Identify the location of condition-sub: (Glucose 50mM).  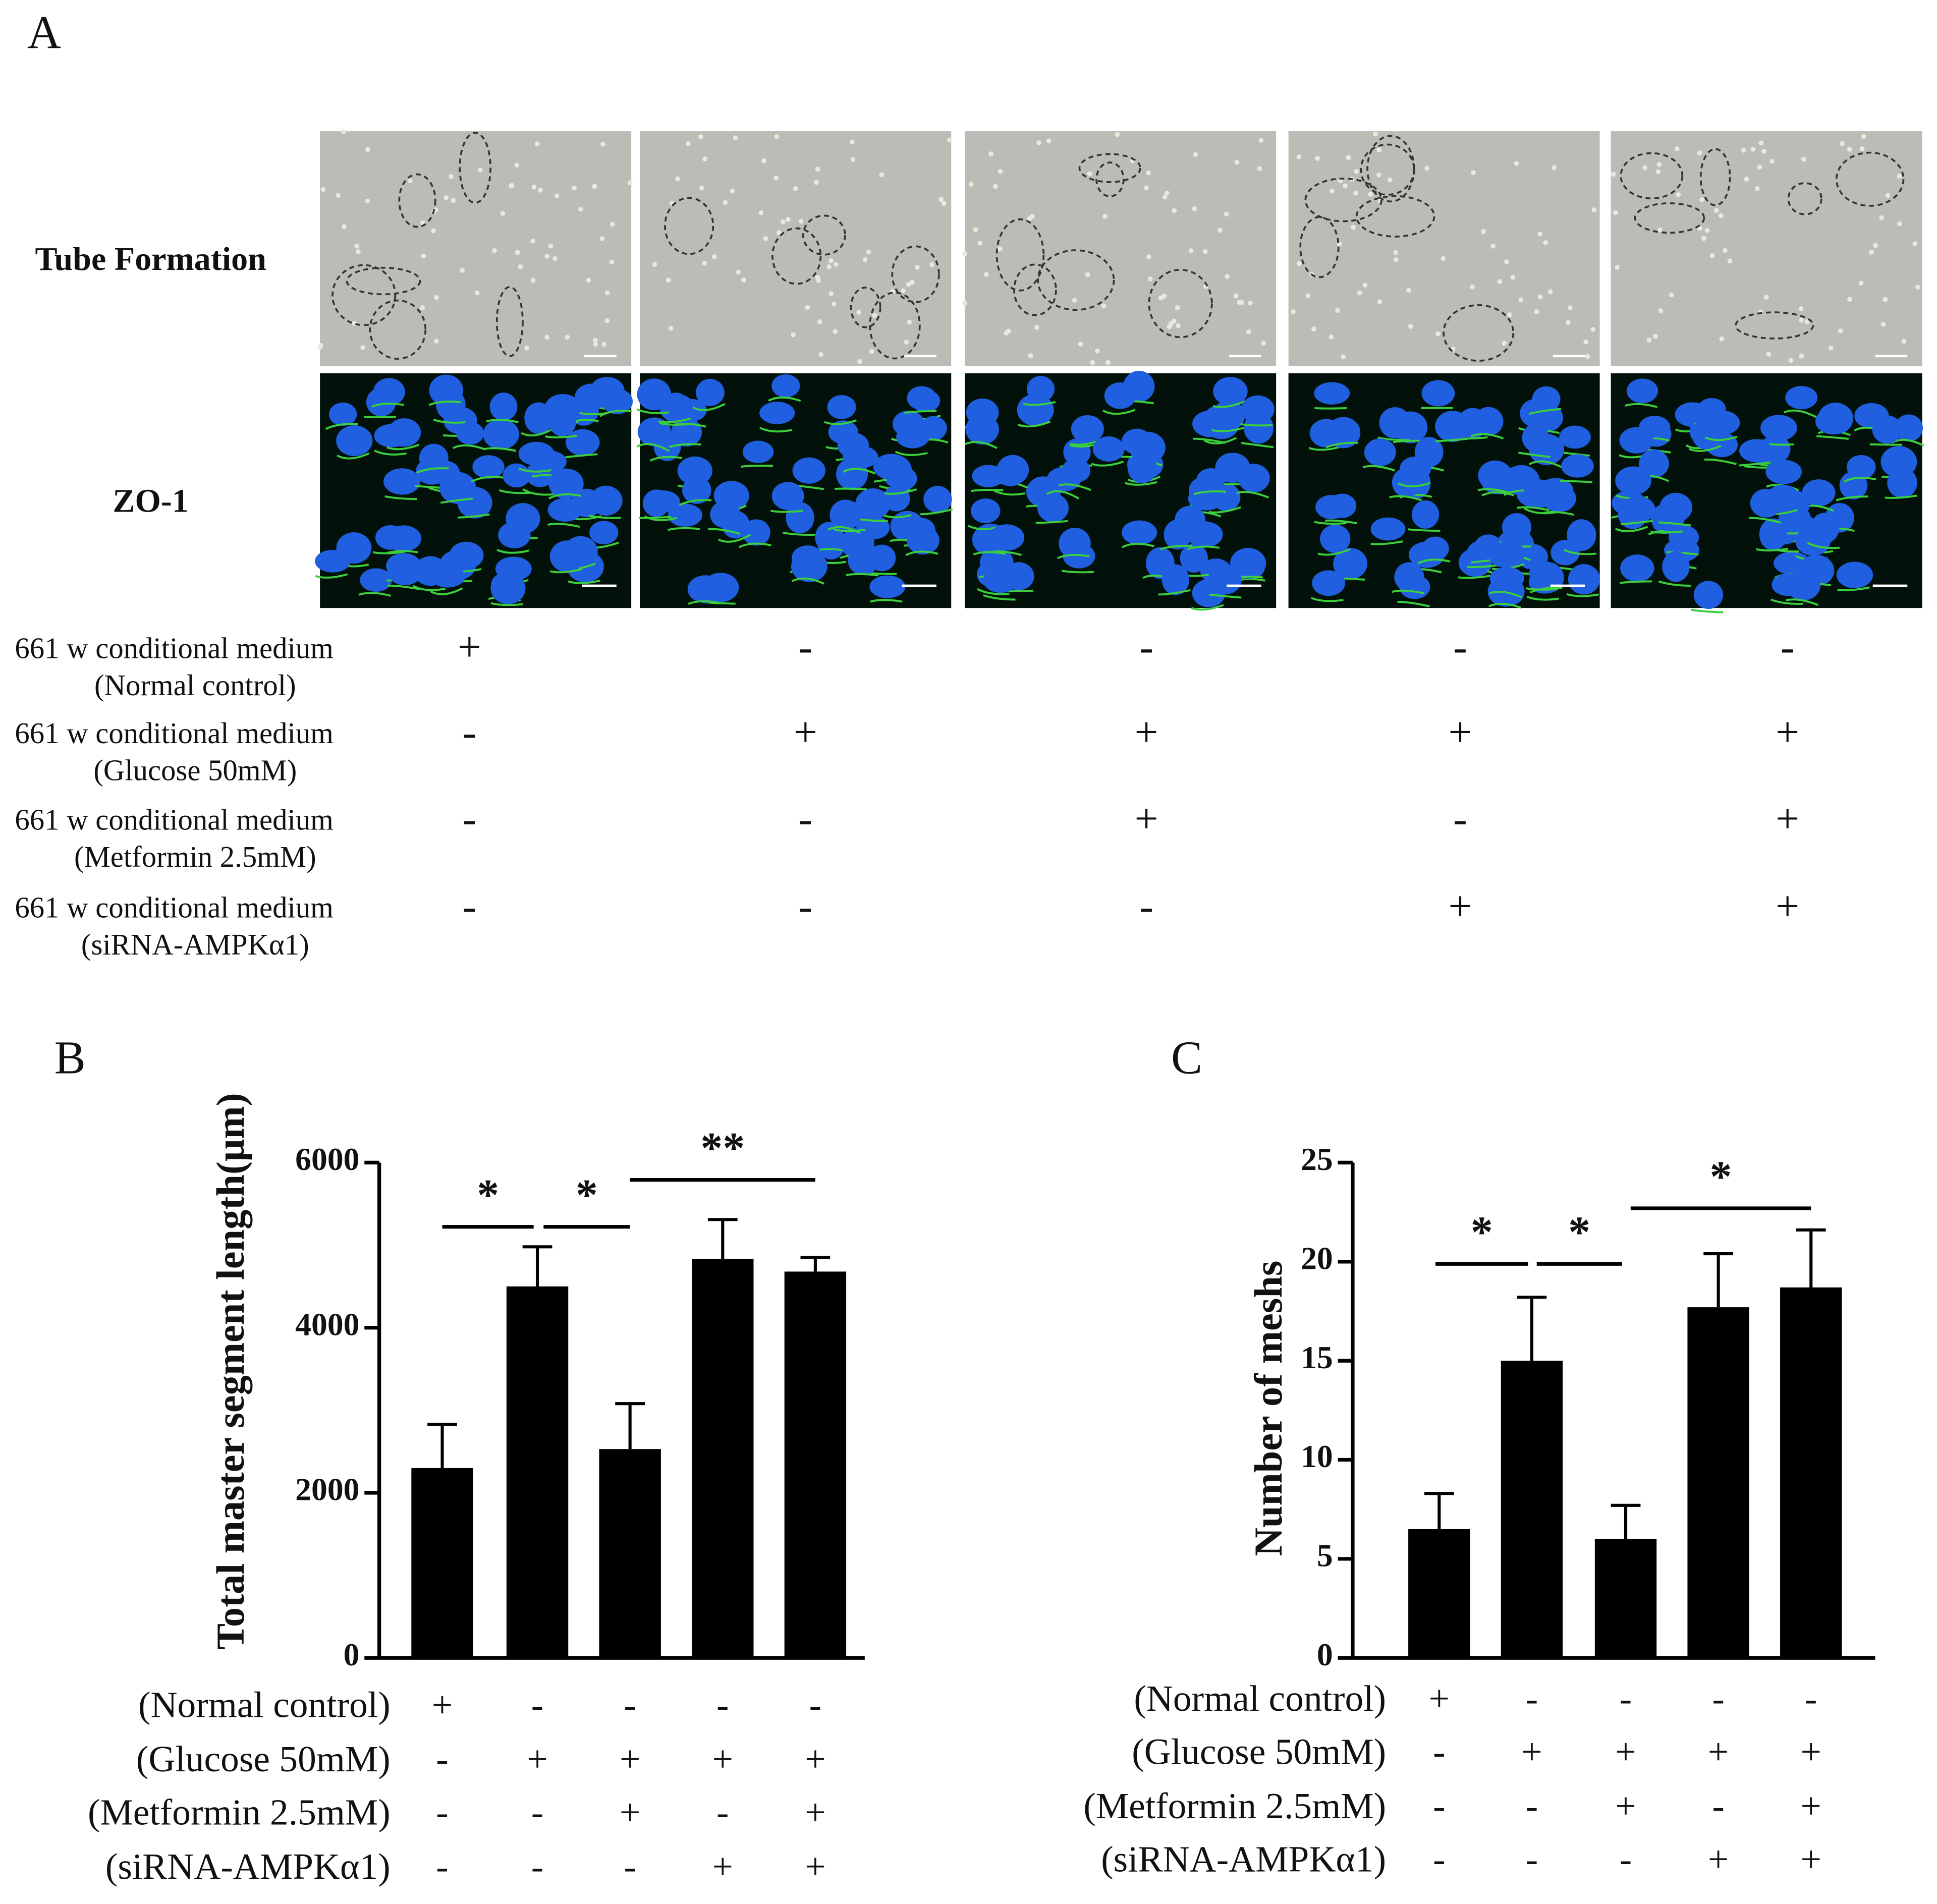
(195, 770).